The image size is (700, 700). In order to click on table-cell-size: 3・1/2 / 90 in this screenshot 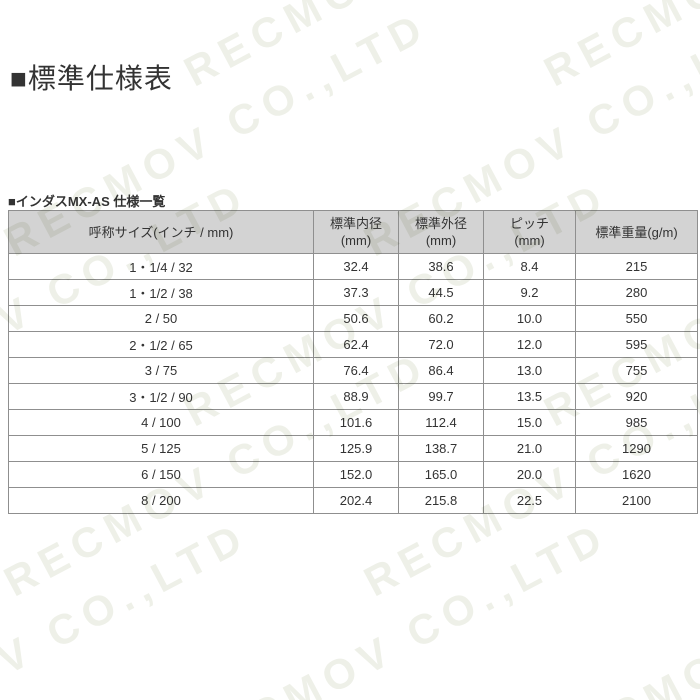, I will do `click(161, 396)`.